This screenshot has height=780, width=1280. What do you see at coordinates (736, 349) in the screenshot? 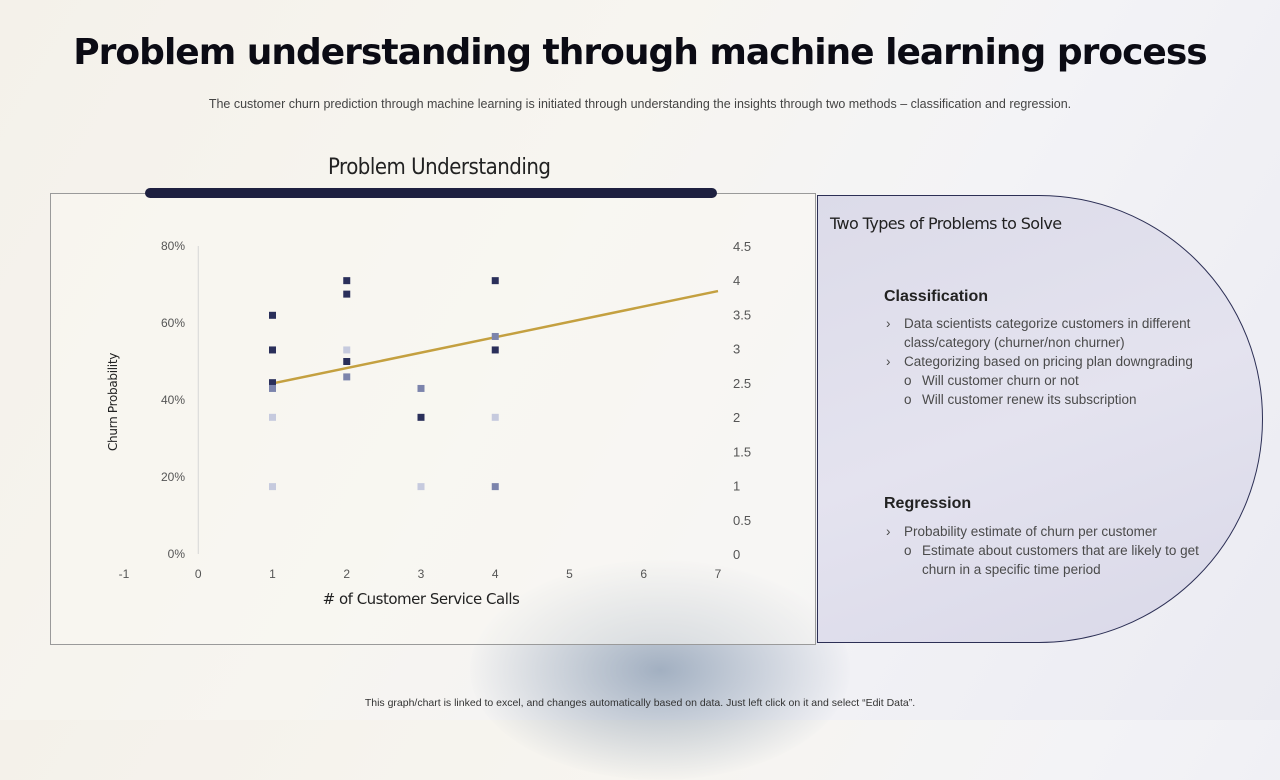
I see `y-right-tick-label: 3` at bounding box center [736, 349].